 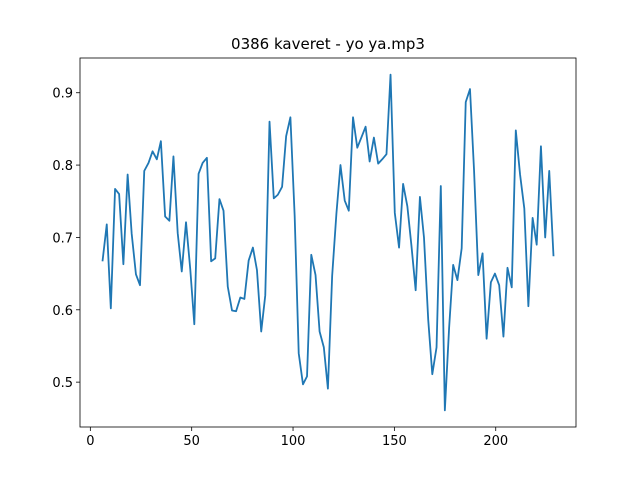 I want to click on x-tick-label: 150, so click(x=394, y=441).